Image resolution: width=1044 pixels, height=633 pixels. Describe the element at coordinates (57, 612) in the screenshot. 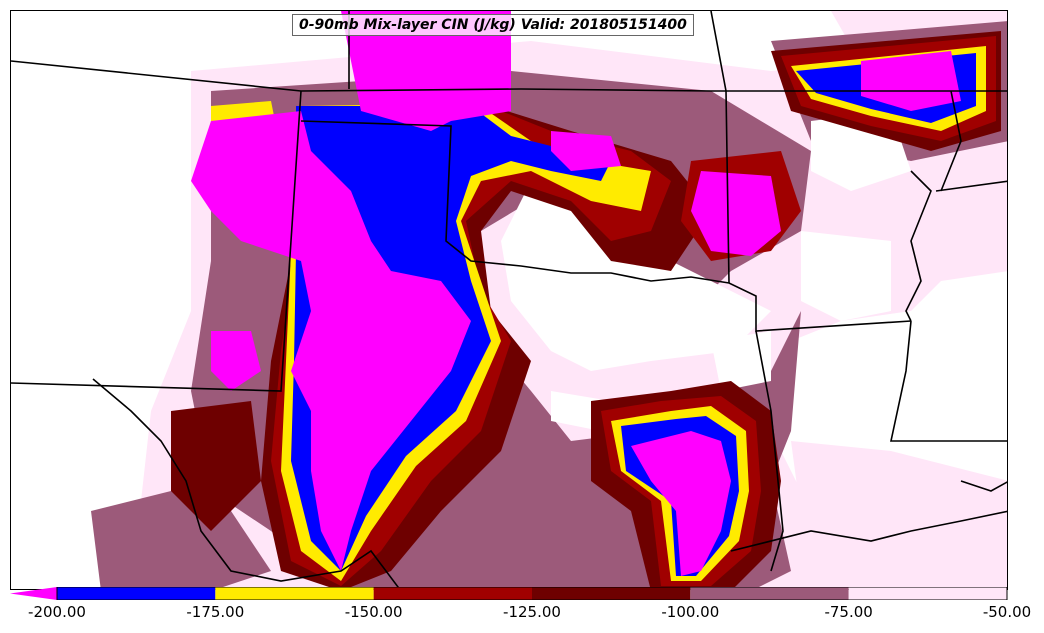

I see `colorbar-tick-label: -200.00` at that location.